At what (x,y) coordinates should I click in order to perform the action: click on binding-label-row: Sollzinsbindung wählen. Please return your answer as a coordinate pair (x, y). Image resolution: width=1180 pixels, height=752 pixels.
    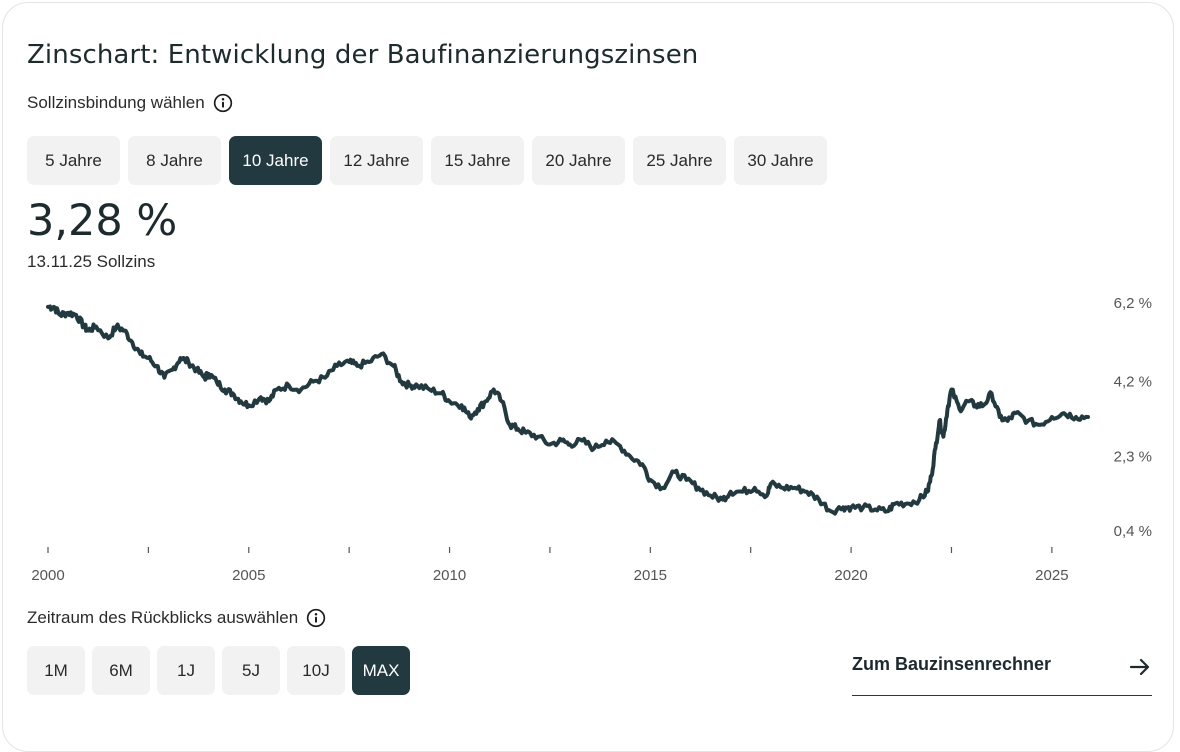
    Looking at the image, I should click on (130, 103).